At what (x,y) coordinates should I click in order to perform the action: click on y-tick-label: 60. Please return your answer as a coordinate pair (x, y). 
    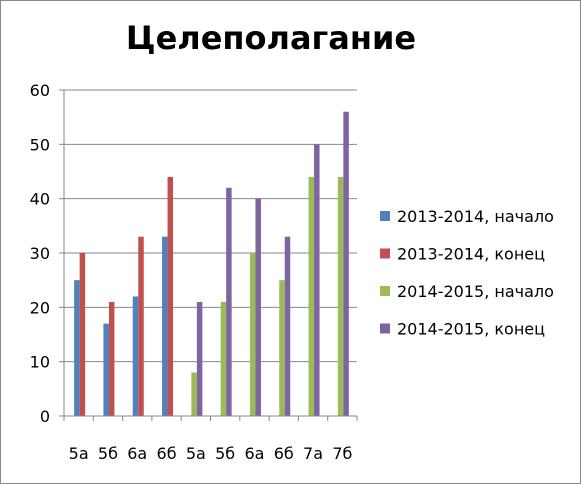
    Looking at the image, I should click on (40, 90).